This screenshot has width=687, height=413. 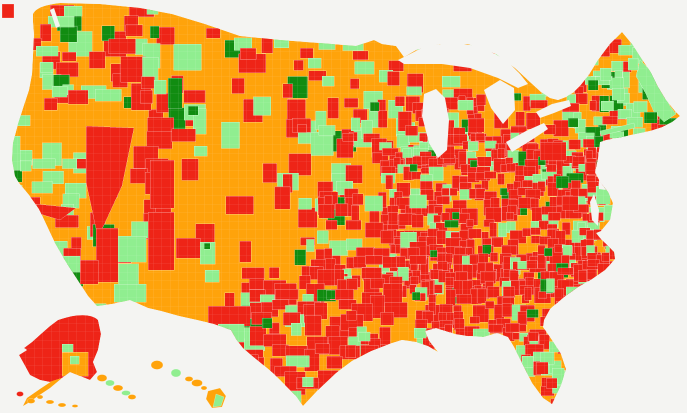 What do you see at coordinates (55, 18) in the screenshot?
I see `puget-sound` at bounding box center [55, 18].